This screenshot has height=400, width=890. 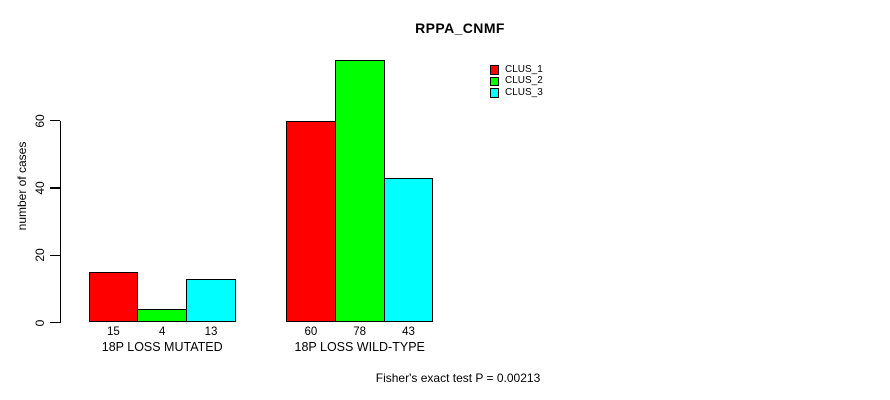 I want to click on y-tick-label: 0, so click(x=40, y=322).